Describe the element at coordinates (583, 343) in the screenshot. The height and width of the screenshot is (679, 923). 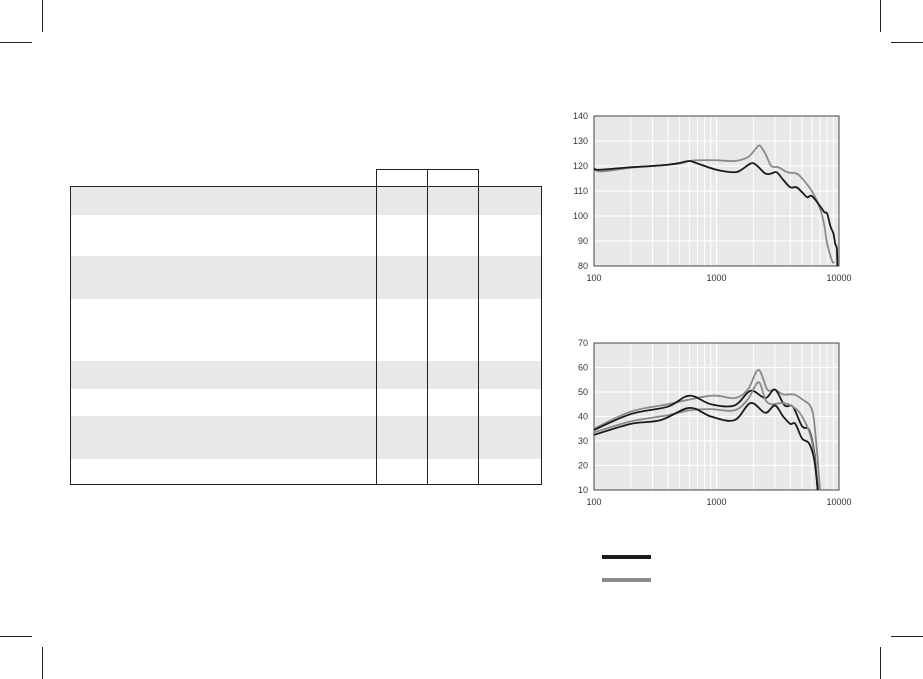
I see `y-tick-label: 70` at that location.